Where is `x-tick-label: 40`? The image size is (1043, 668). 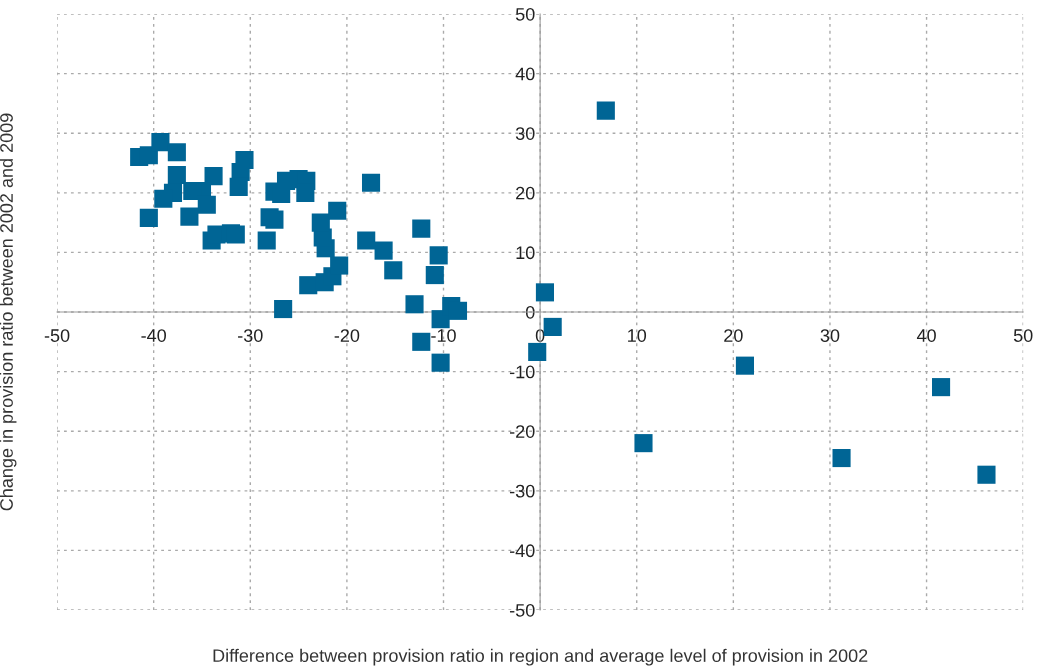 x-tick-label: 40 is located at coordinates (926, 335).